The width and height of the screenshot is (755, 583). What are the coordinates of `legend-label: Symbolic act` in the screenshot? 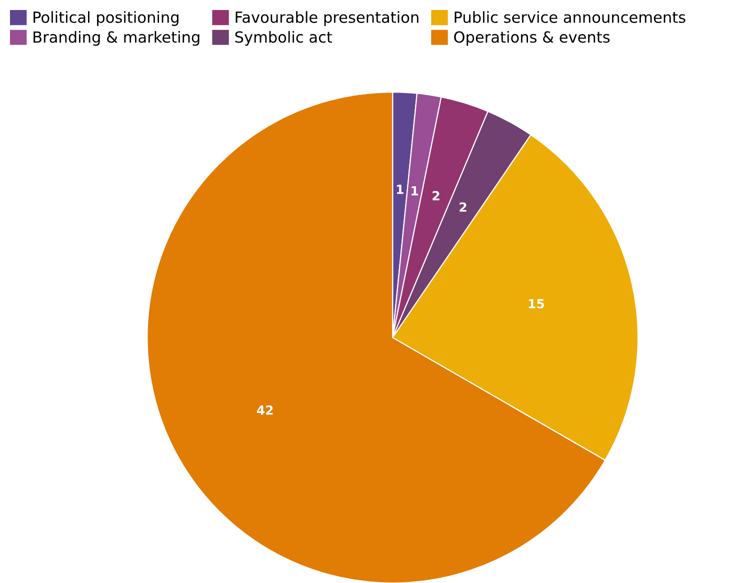 It's located at (283, 38).